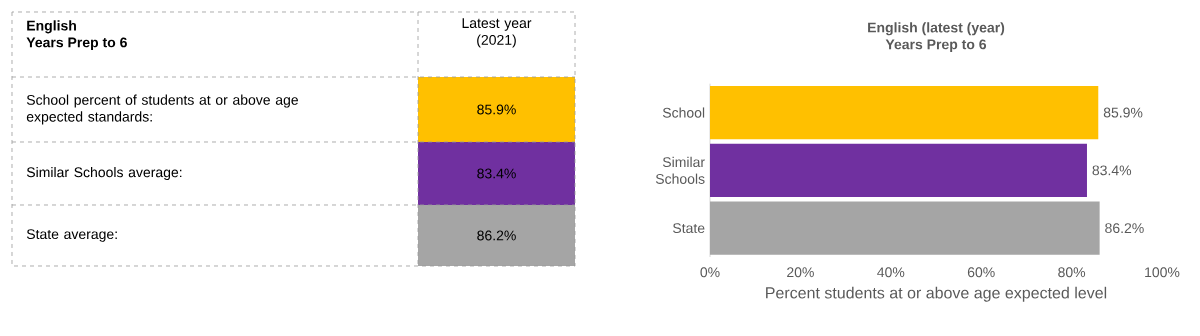 The image size is (1200, 336). What do you see at coordinates (496, 109) in the screenshot?
I see `text: 85.9%` at bounding box center [496, 109].